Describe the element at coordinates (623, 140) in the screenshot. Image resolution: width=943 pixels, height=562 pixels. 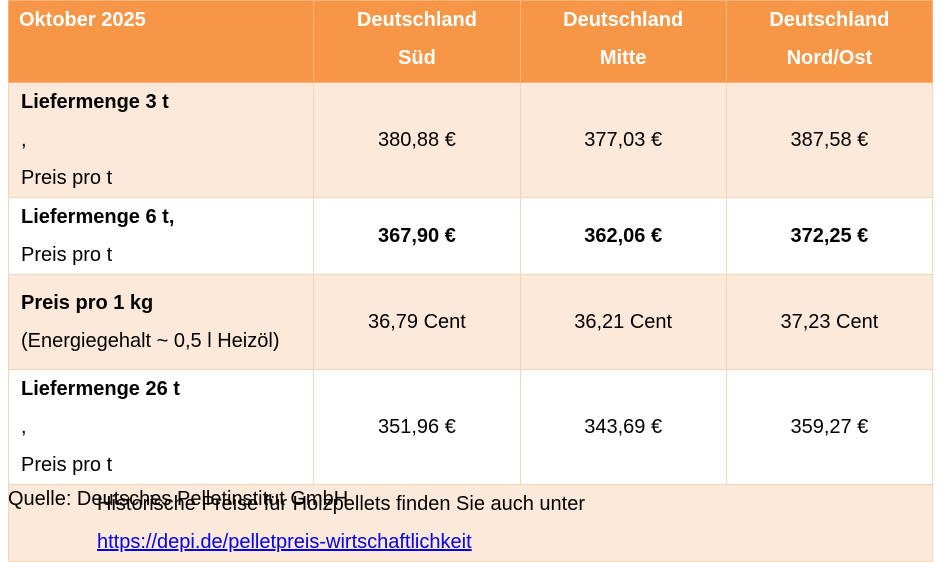
I see `price-cell-mitte: 377,03 €` at that location.